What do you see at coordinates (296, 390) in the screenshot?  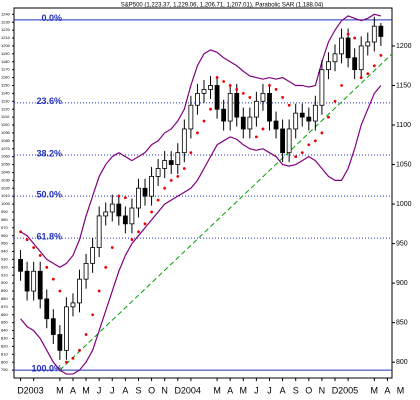 I see `x-tick-label: S` at bounding box center [296, 390].